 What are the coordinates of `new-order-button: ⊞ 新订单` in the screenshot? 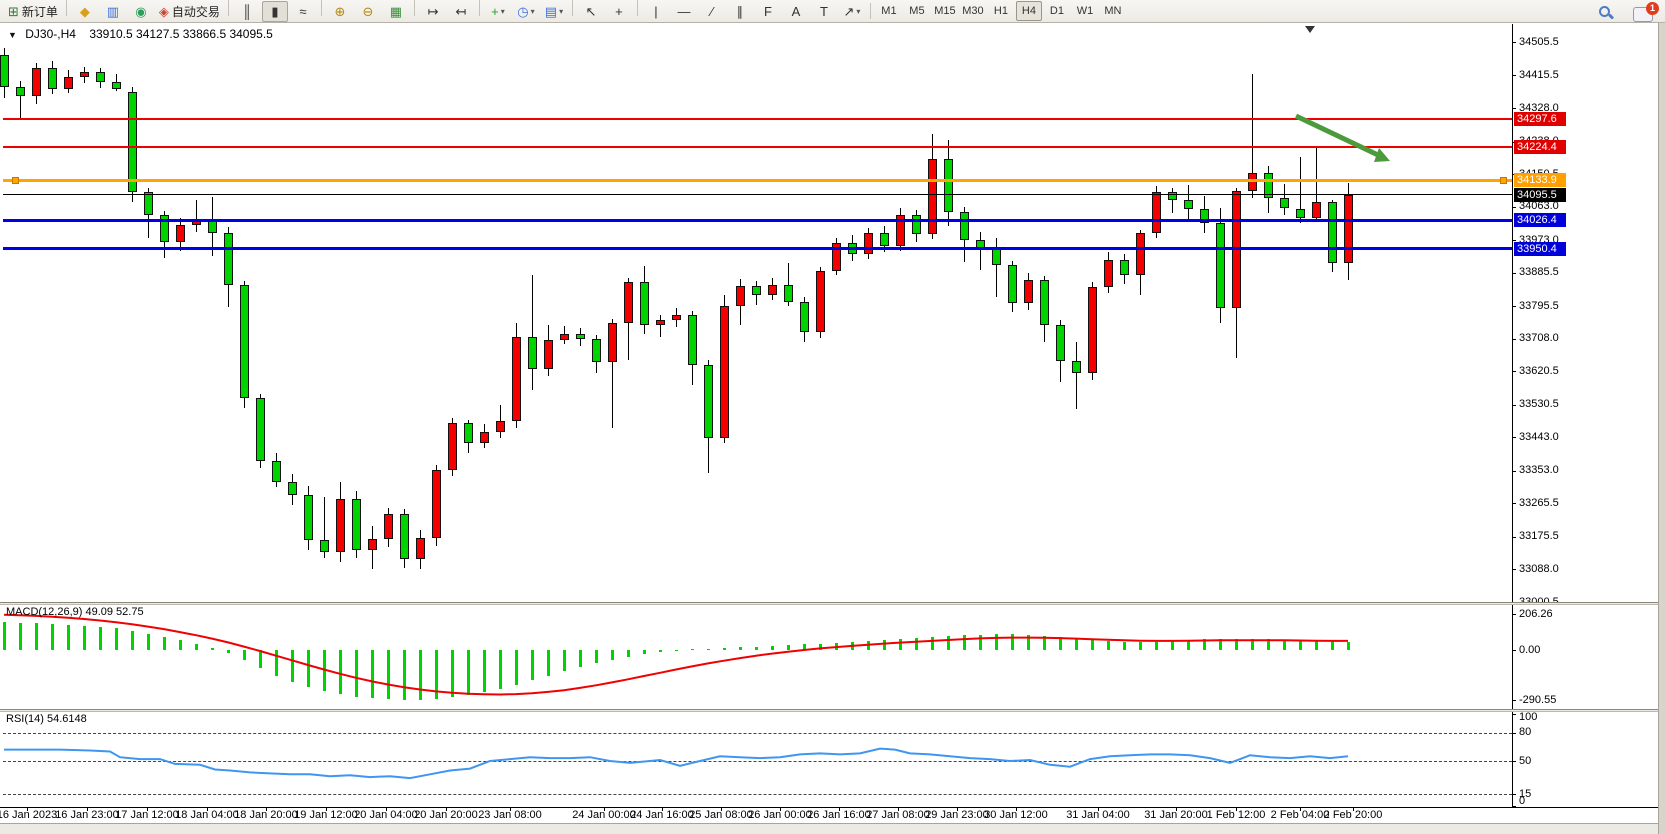 It's located at (33, 11).